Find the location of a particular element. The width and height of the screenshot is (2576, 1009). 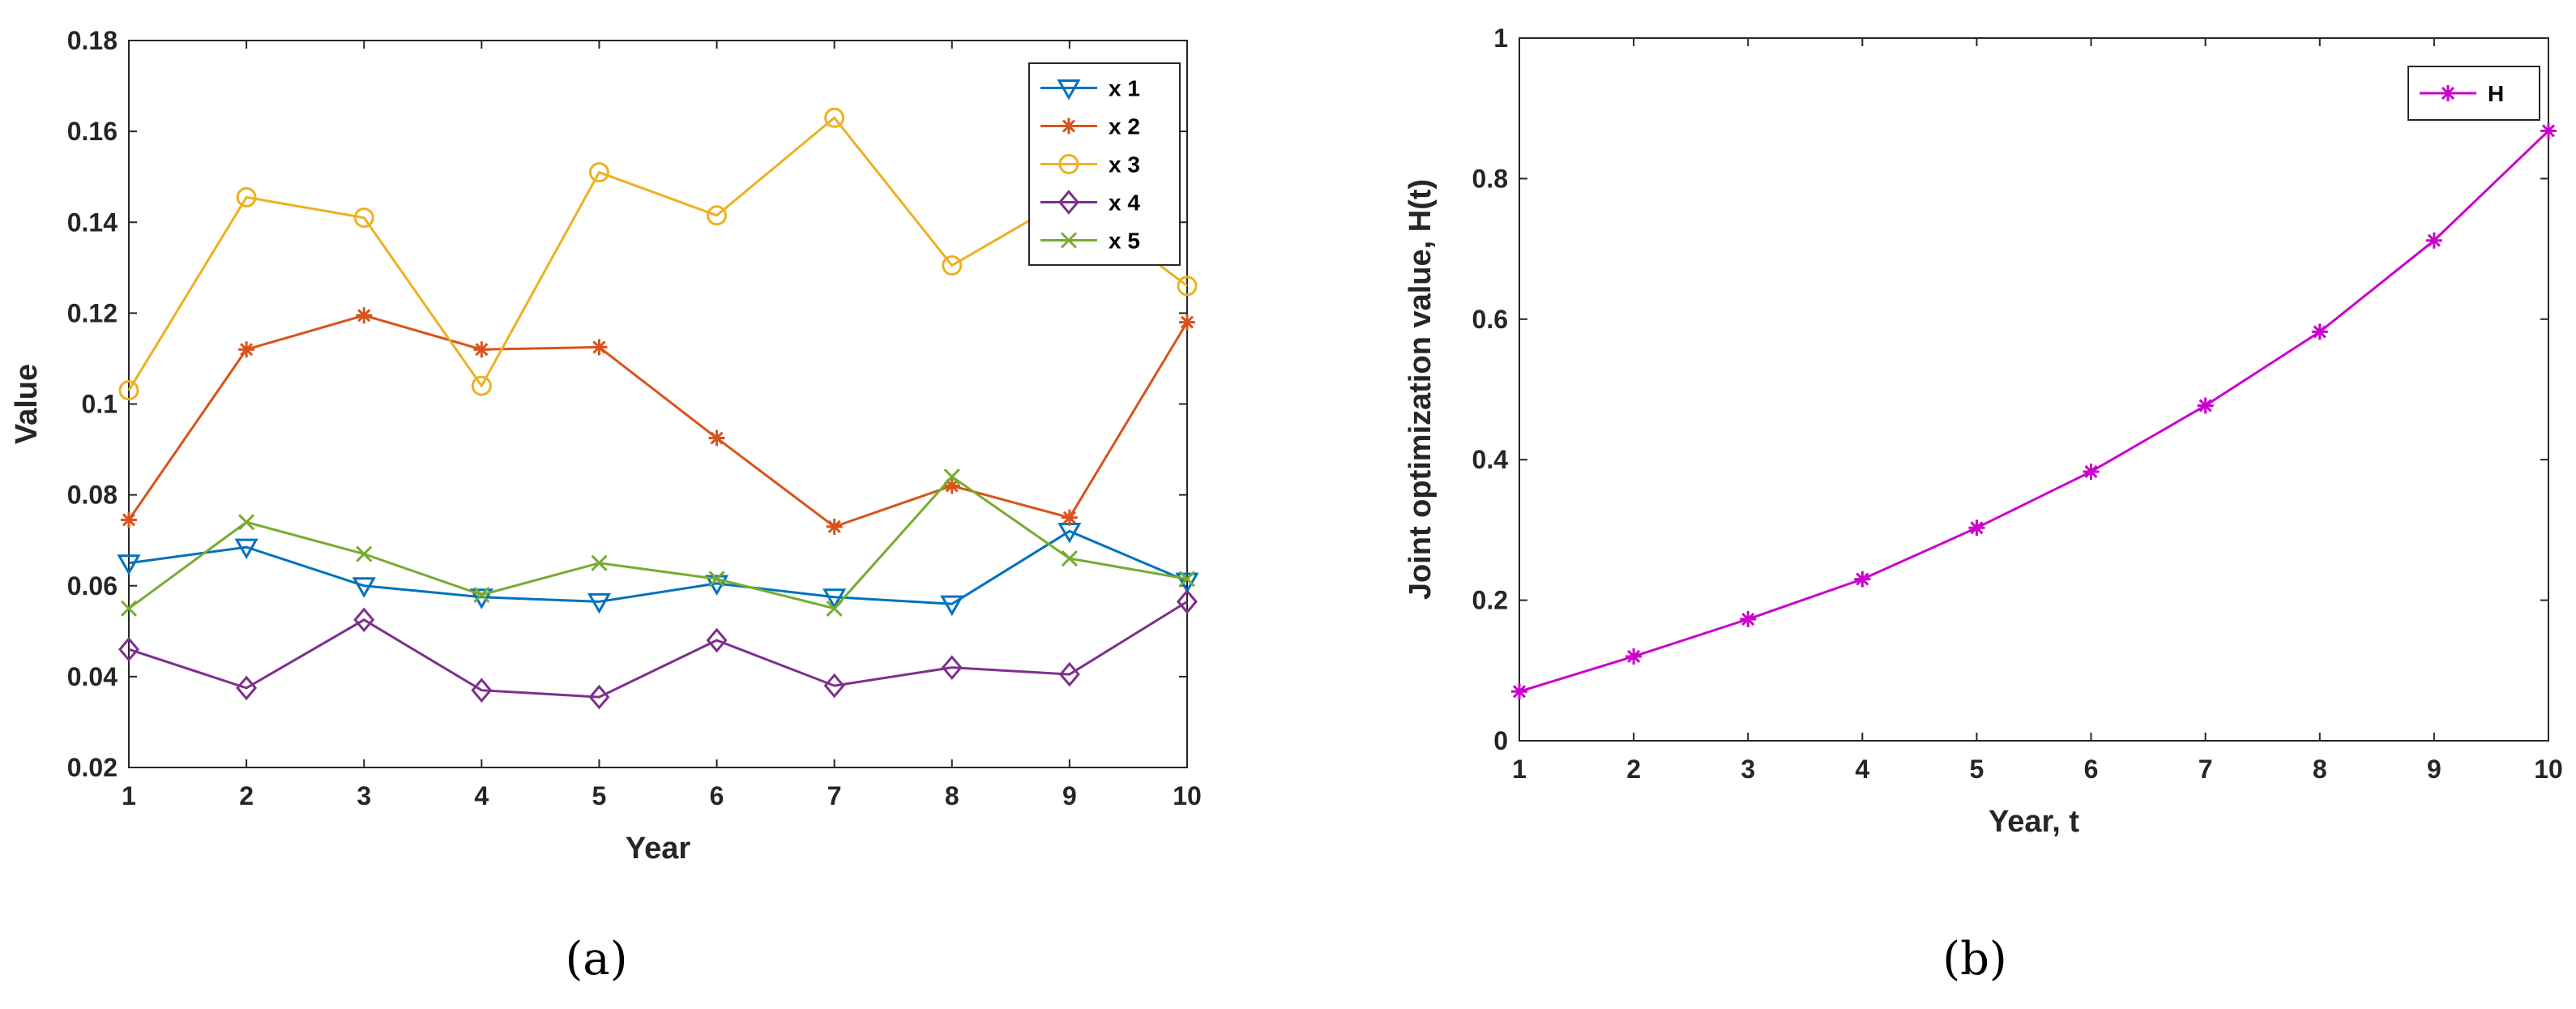

y-tick-label: 1 is located at coordinates (1500, 38).